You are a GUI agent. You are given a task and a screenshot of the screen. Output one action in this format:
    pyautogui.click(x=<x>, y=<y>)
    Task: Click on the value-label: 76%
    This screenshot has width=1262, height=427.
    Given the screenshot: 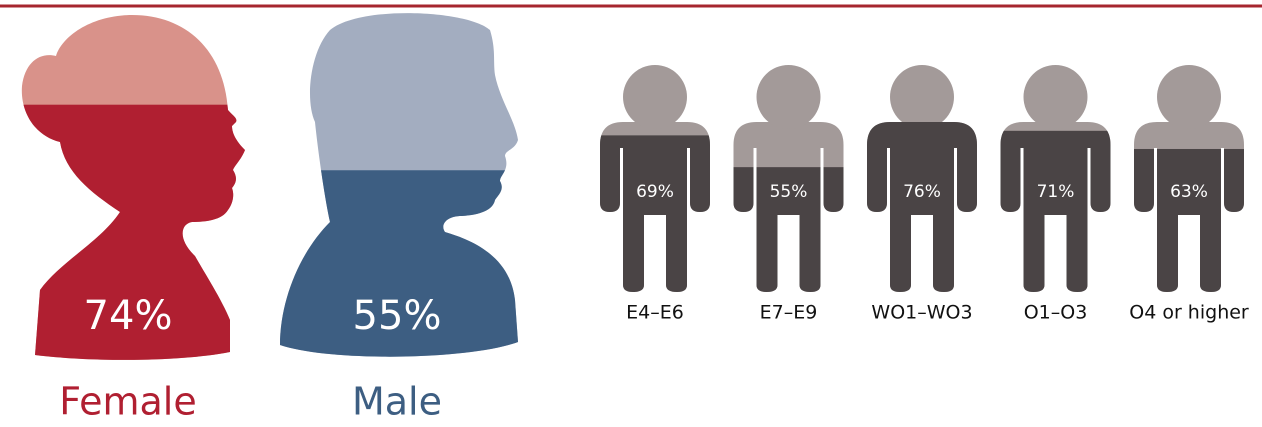 What is the action you would take?
    pyautogui.click(x=922, y=192)
    